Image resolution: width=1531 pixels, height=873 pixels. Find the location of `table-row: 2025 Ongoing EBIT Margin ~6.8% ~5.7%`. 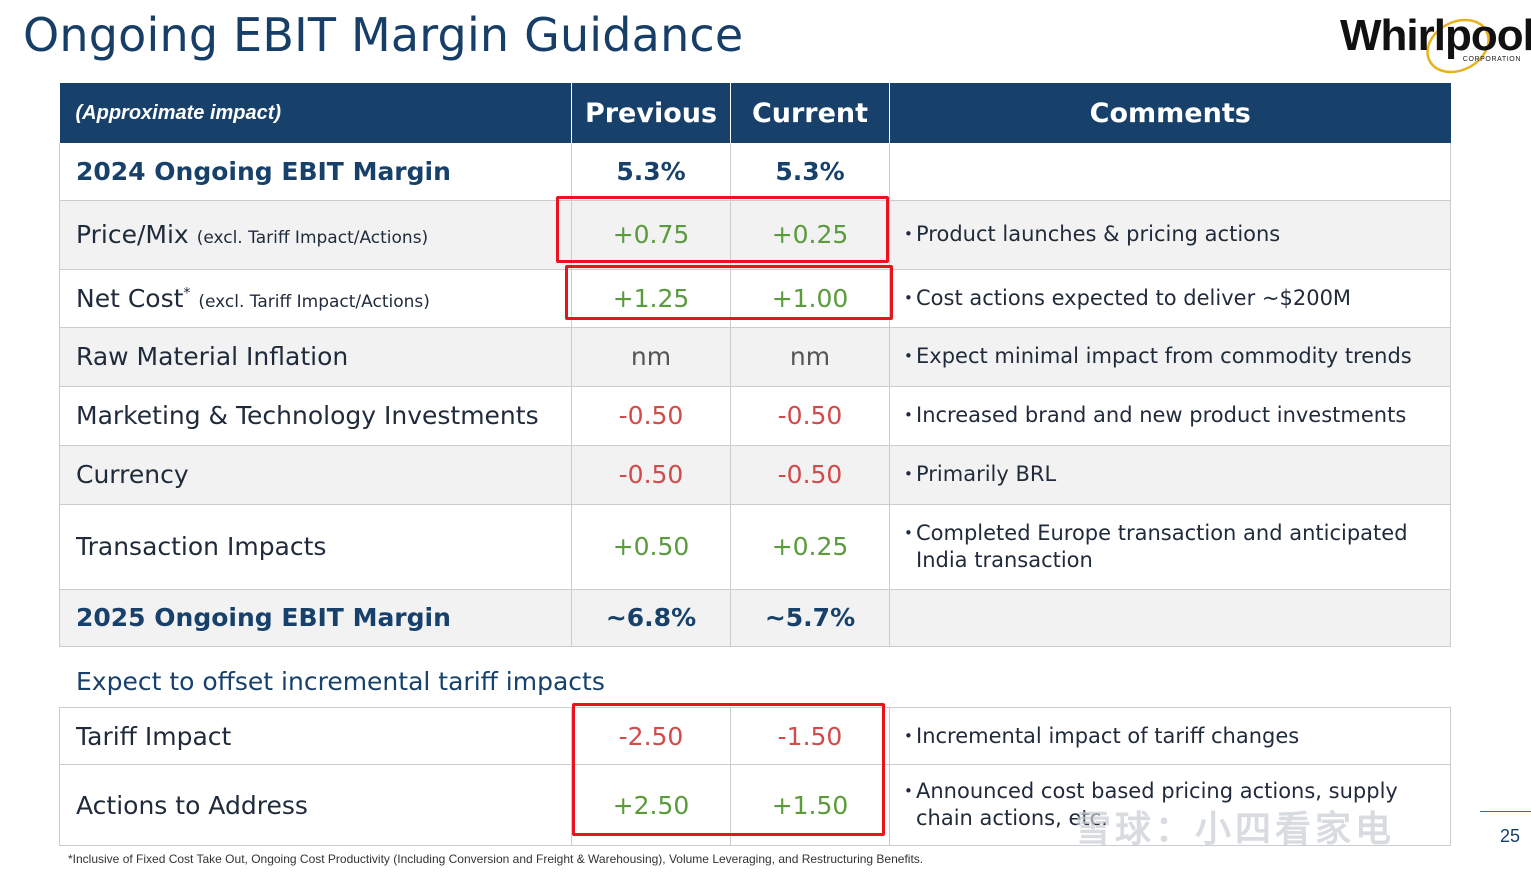

table-row: 2025 Ongoing EBIT Margin ~6.8% ~5.7% is located at coordinates (755, 618).